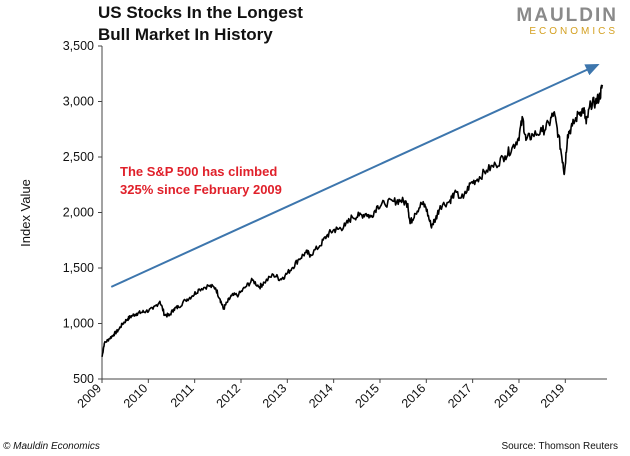  Describe the element at coordinates (185, 34) in the screenshot. I see `chart-title-line2: Bull Market In History` at that location.